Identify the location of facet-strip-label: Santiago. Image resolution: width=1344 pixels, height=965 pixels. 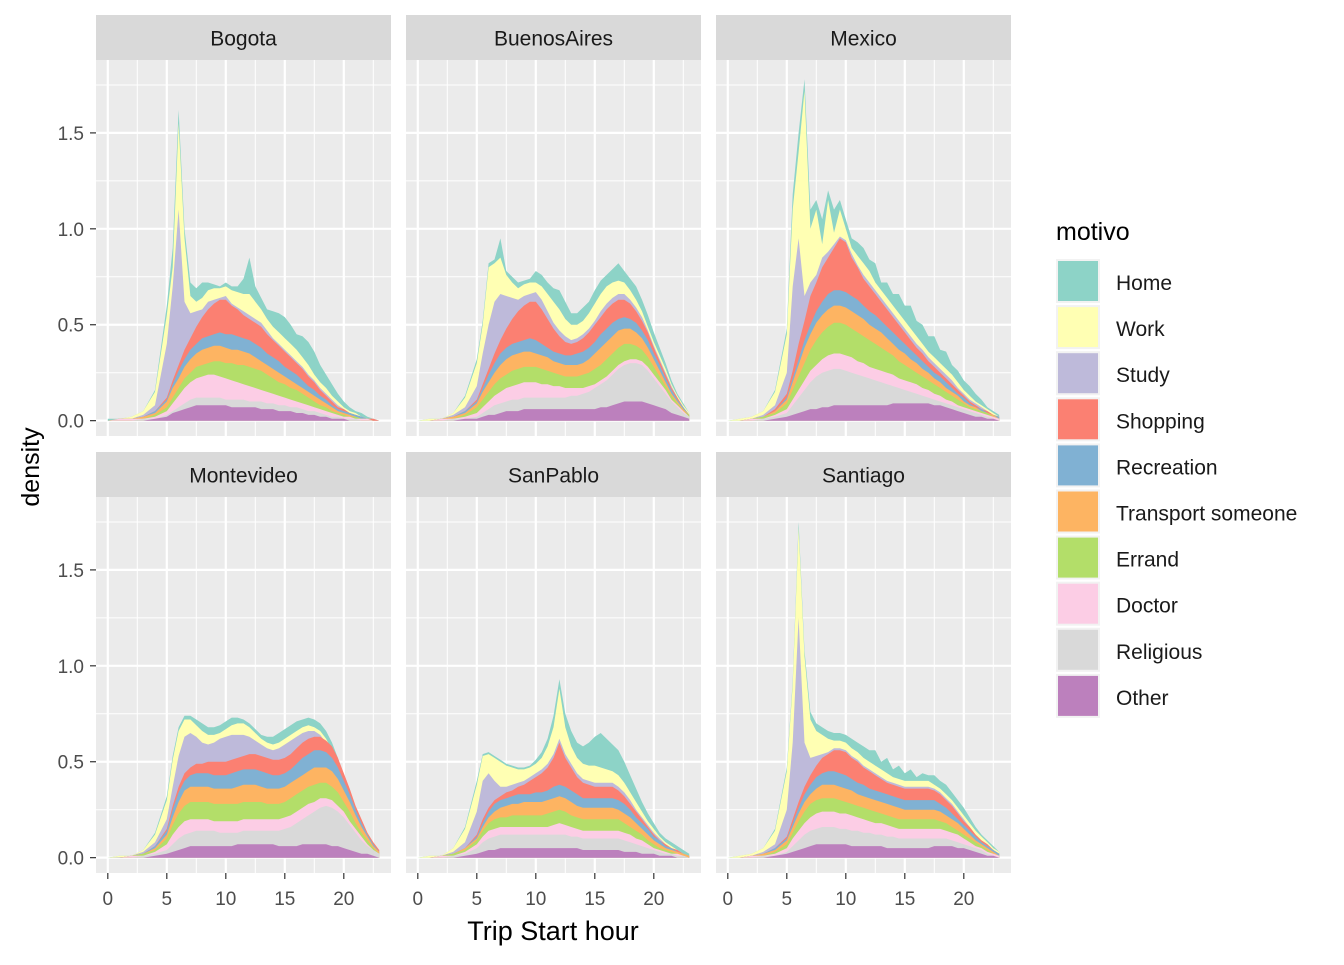
(863, 476).